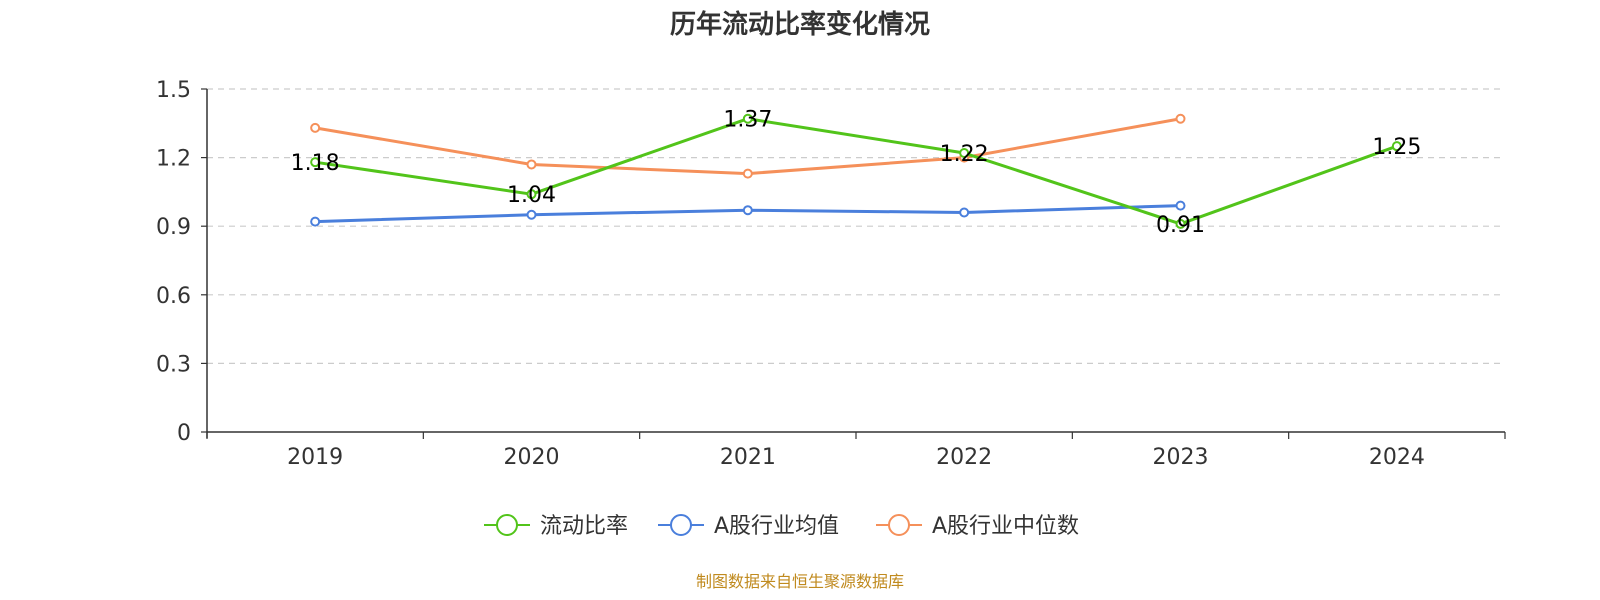 The image size is (1600, 600). I want to click on legend-item: A股行业均值, so click(748, 526).